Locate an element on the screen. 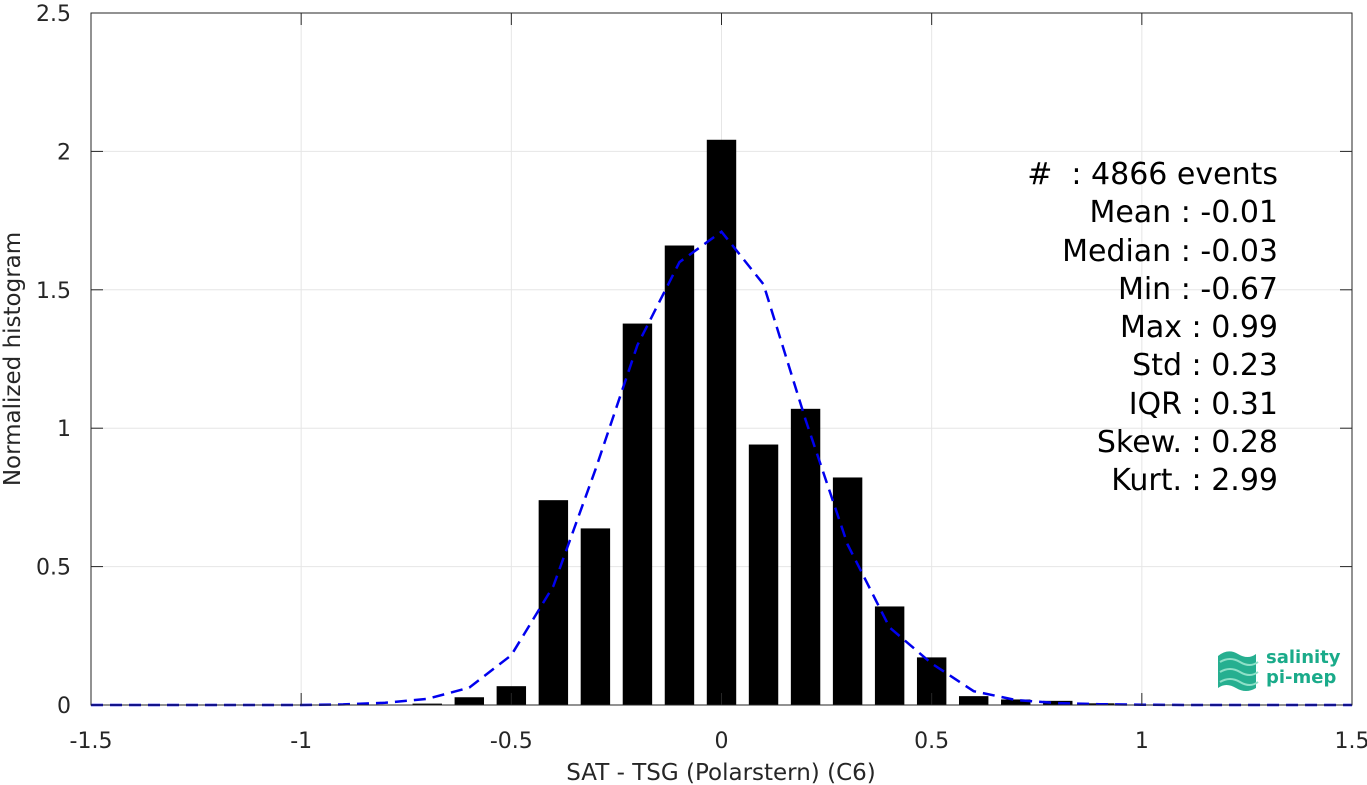 Image resolution: width=1367 pixels, height=785 pixels. stat-line: Skew. : 0.28 is located at coordinates (1187, 443).